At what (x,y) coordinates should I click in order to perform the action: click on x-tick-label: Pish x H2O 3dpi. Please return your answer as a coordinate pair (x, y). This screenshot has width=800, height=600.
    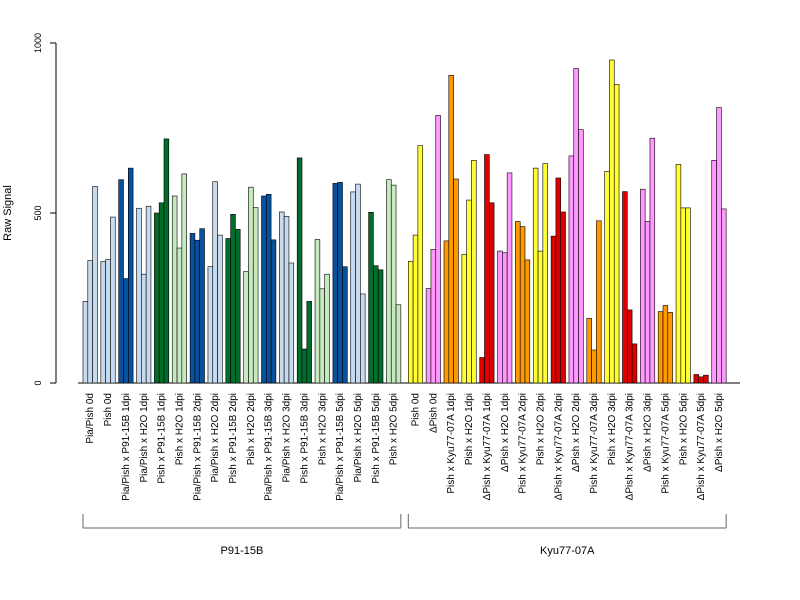
    Looking at the image, I should click on (612, 429).